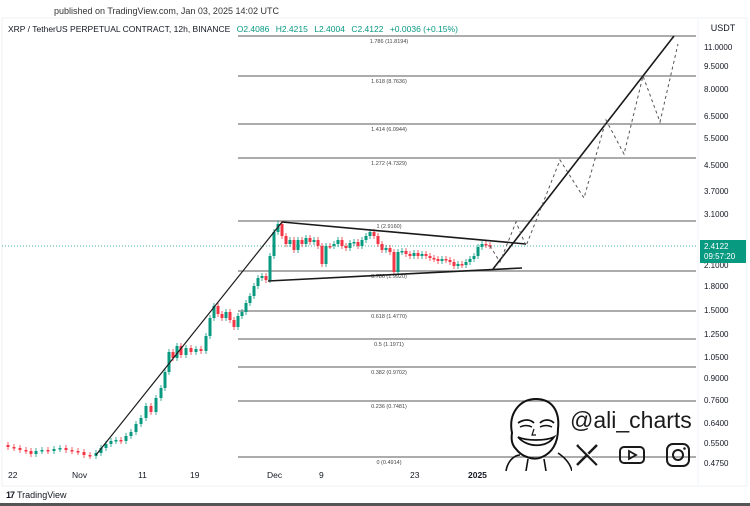  Describe the element at coordinates (142, 475) in the screenshot. I see `x-axis-tick: 11` at that location.